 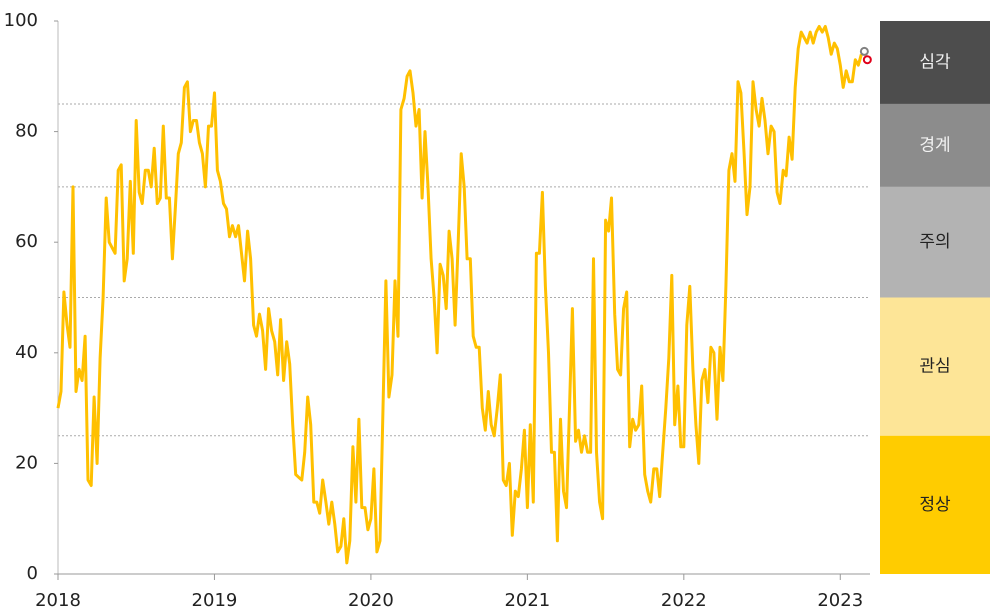 What do you see at coordinates (684, 600) in the screenshot?
I see `x-tick-label: 2022` at bounding box center [684, 600].